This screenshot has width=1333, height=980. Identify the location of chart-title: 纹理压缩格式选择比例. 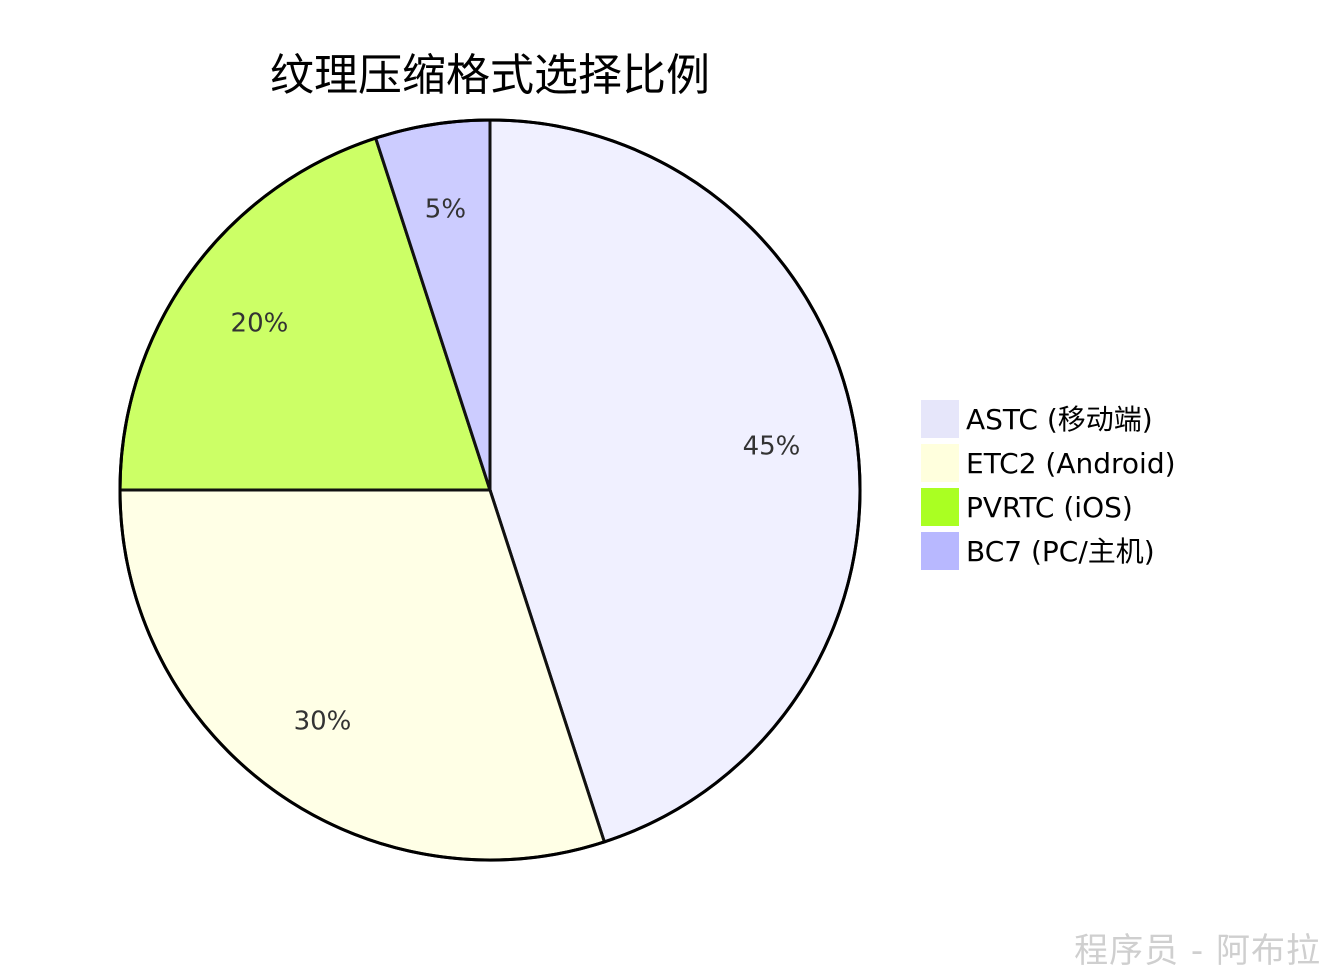
(490, 75).